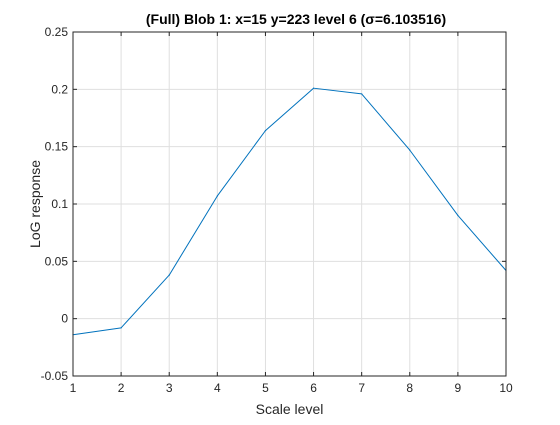  What do you see at coordinates (57, 32) in the screenshot?
I see `y-tick-label: 0.25` at bounding box center [57, 32].